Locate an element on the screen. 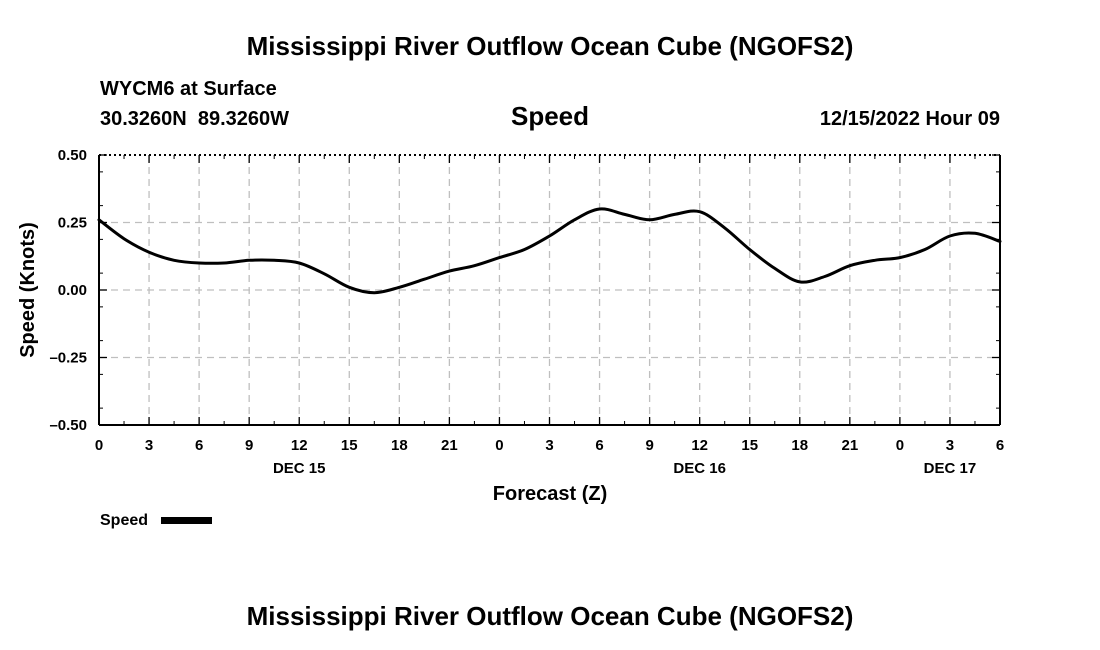  station-label: WYCM6 at Surface is located at coordinates (188, 89).